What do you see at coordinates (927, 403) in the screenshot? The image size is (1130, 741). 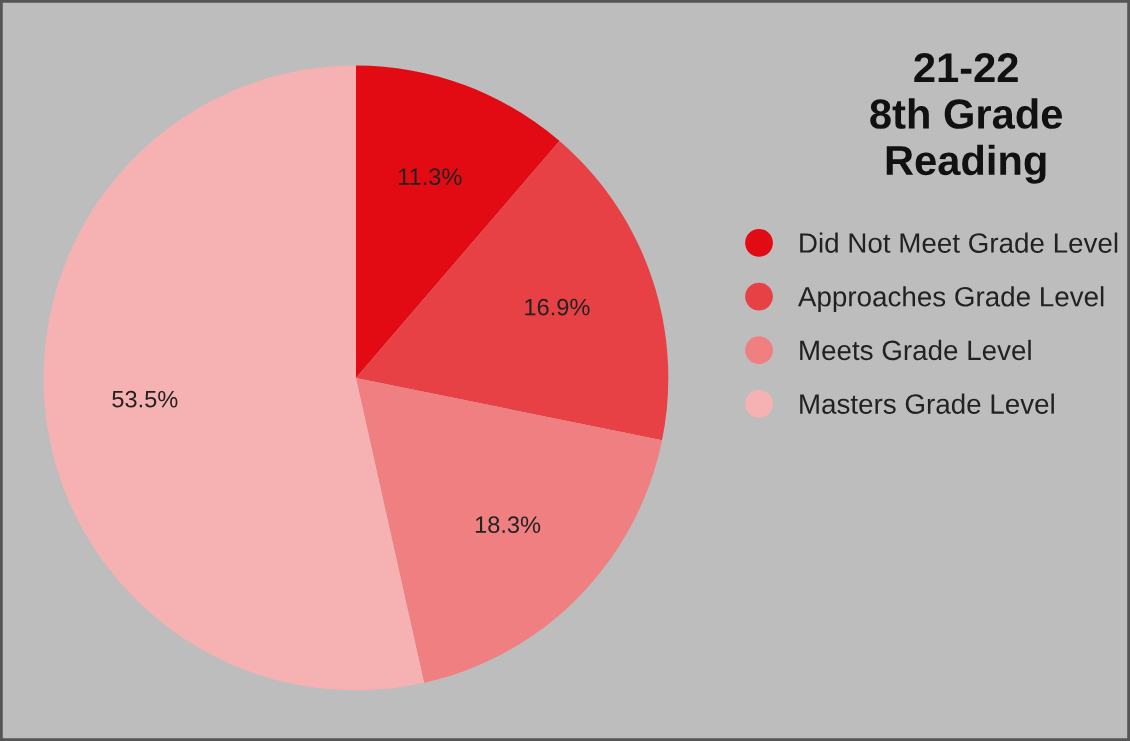 I see `legend-label: Masters Grade Level` at bounding box center [927, 403].